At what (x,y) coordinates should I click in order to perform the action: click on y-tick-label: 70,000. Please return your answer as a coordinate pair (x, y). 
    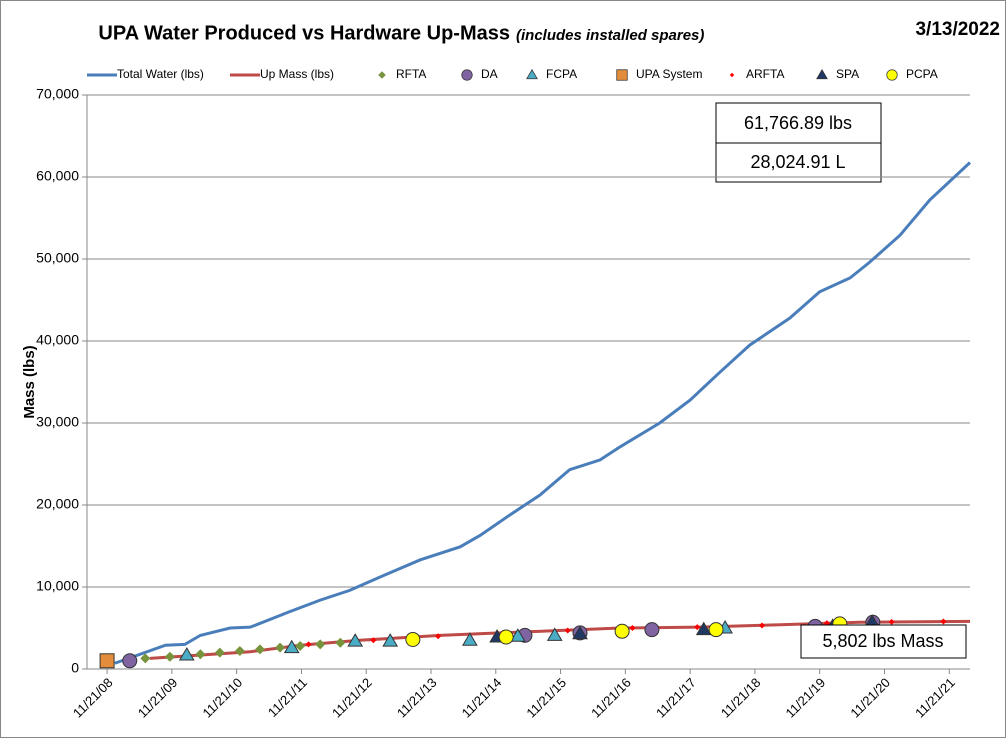
    Looking at the image, I should click on (57, 94).